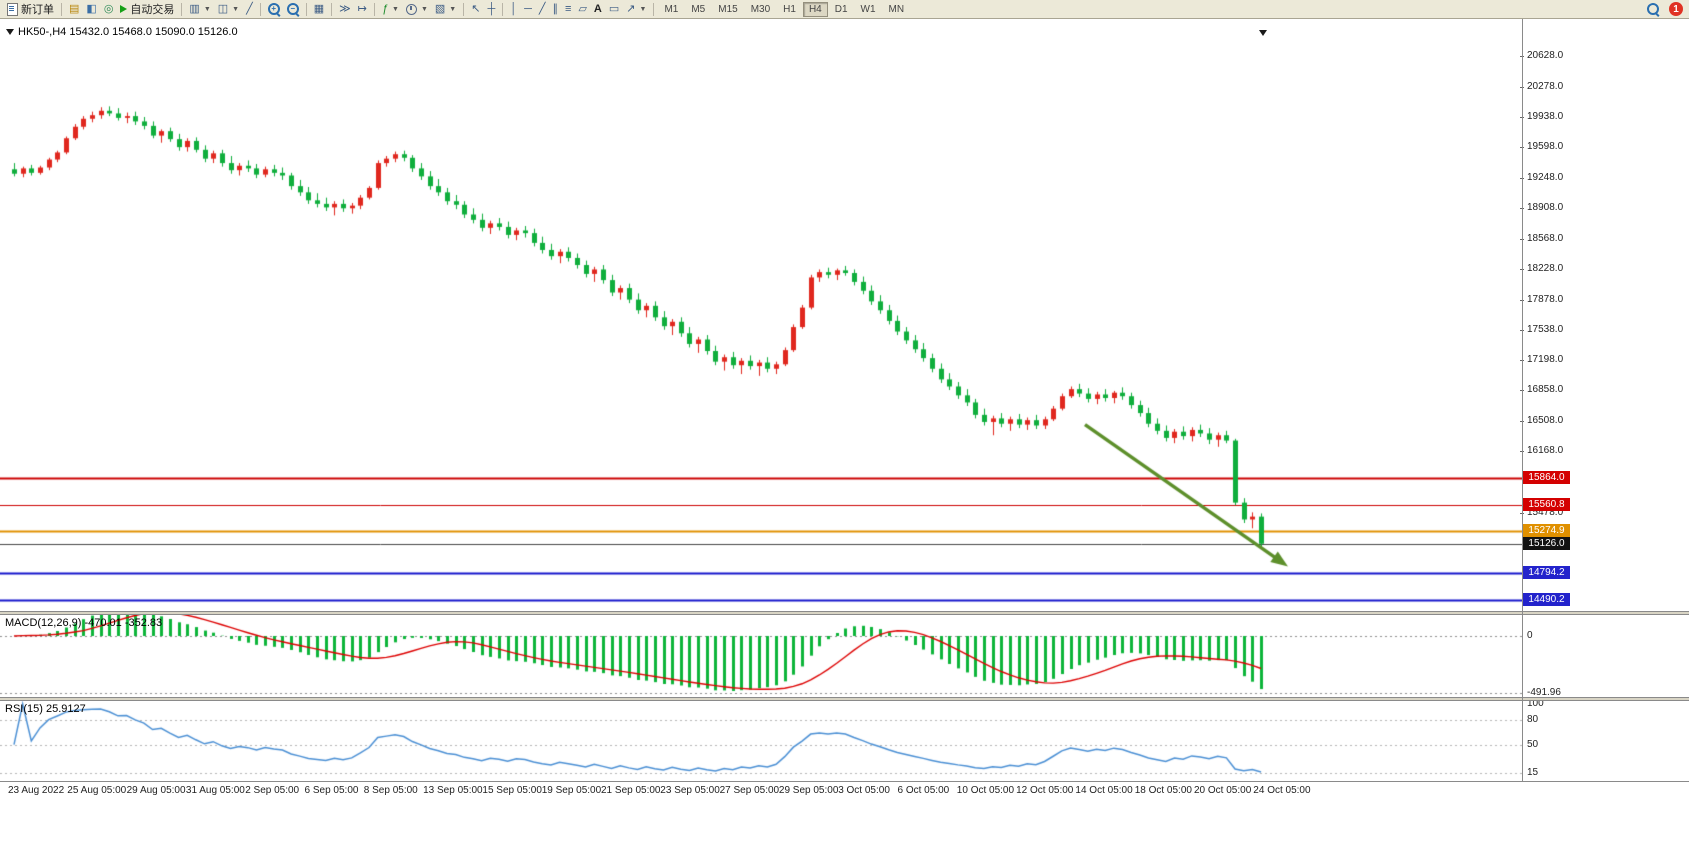  I want to click on date-axis-label: 2 Sep 05:00, so click(272, 790).